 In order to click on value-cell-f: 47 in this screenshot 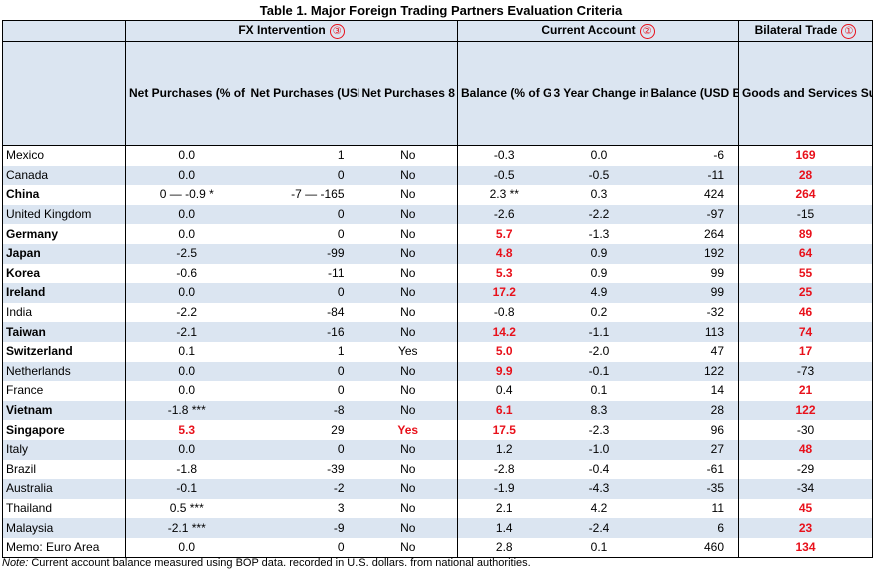, I will do `click(693, 351)`.